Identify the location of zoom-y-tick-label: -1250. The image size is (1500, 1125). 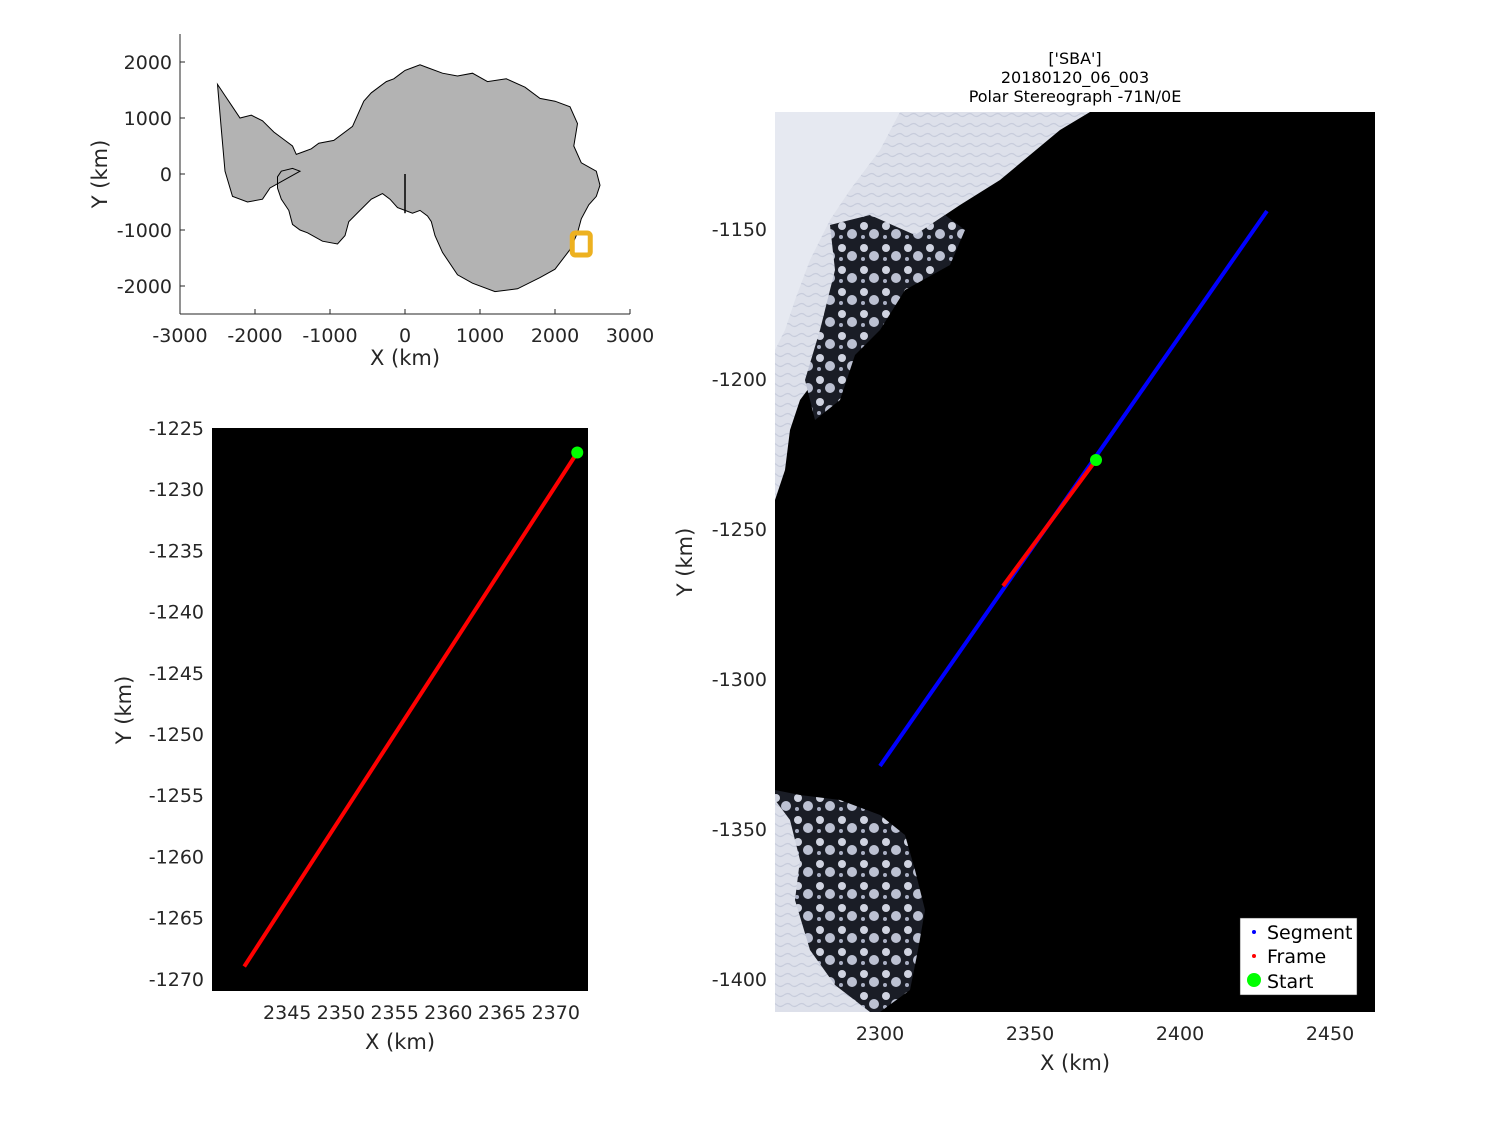
(176, 735).